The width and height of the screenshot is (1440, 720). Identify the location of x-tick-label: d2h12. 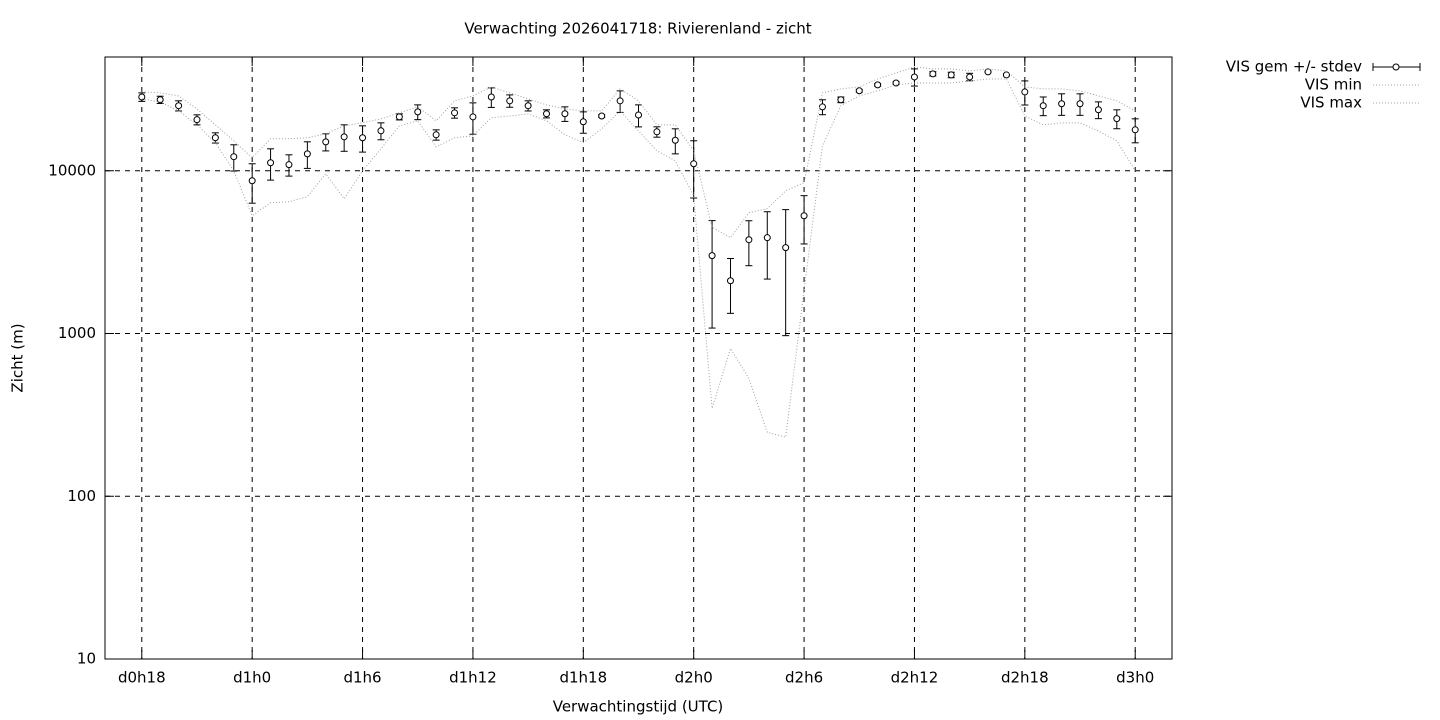
(915, 678).